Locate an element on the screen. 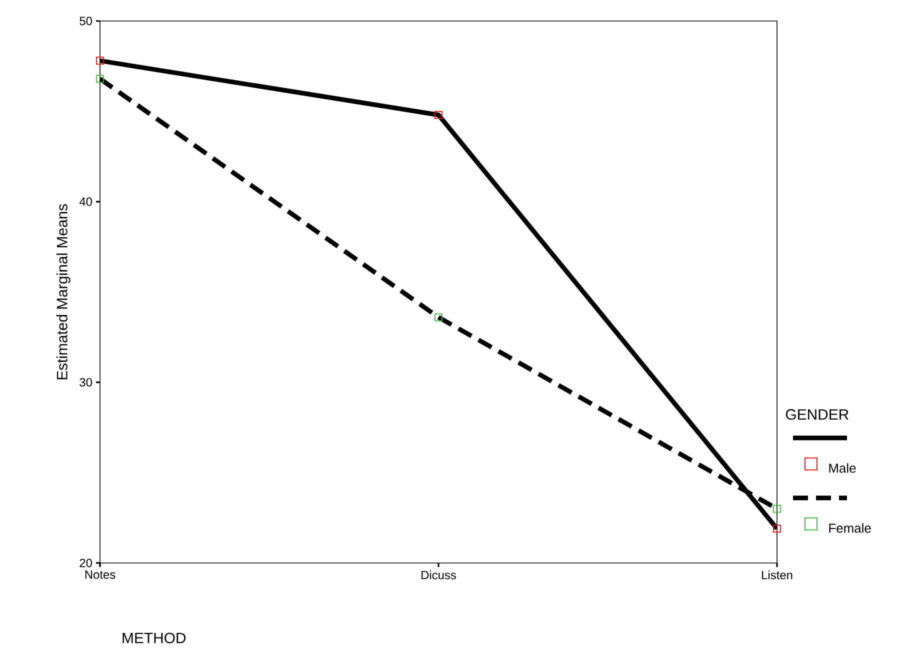 This screenshot has width=905, height=663. x-tick-label: Dicuss is located at coordinates (439, 575).